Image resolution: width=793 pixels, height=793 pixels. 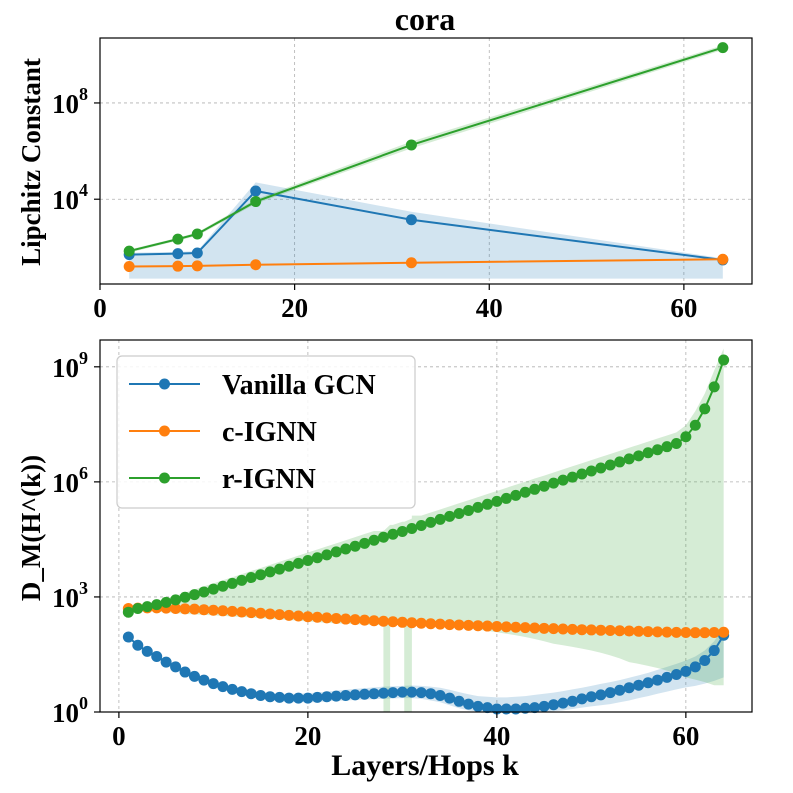 What do you see at coordinates (489, 308) in the screenshot?
I see `lipschitz-xtick-label-40: 40` at bounding box center [489, 308].